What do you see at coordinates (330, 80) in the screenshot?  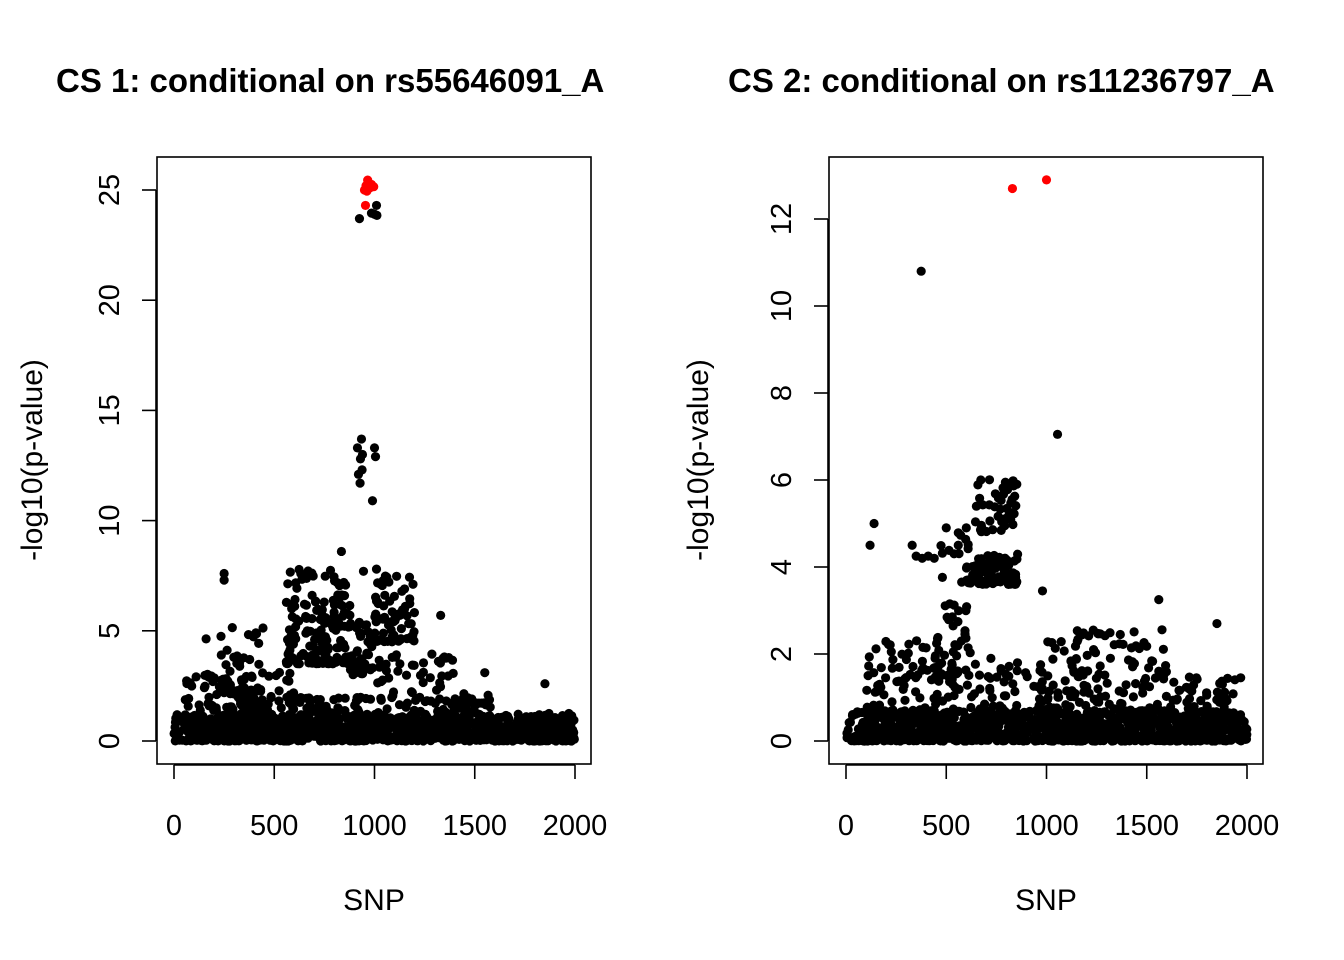 I see `panel-1-title: CS 1: conditional on rs55646091_A` at bounding box center [330, 80].